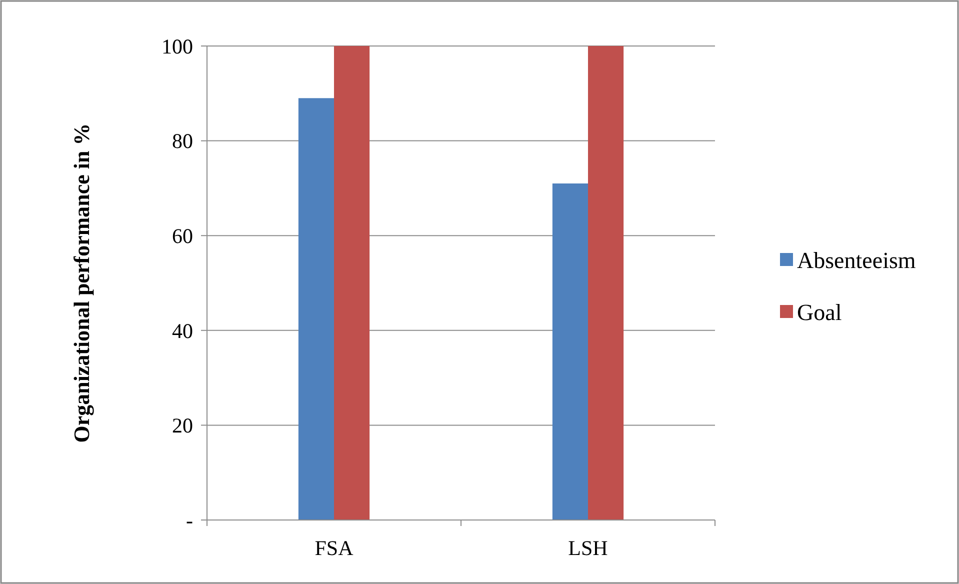 The image size is (959, 584). Describe the element at coordinates (819, 313) in the screenshot. I see `legend-label: Goal` at that location.